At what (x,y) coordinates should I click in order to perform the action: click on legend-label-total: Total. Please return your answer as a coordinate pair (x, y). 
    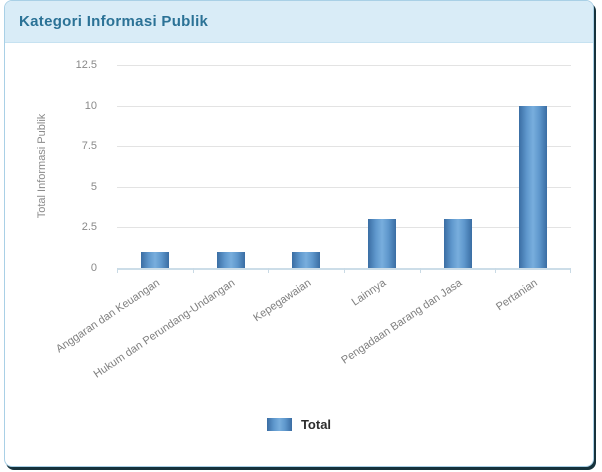
    Looking at the image, I should click on (316, 424).